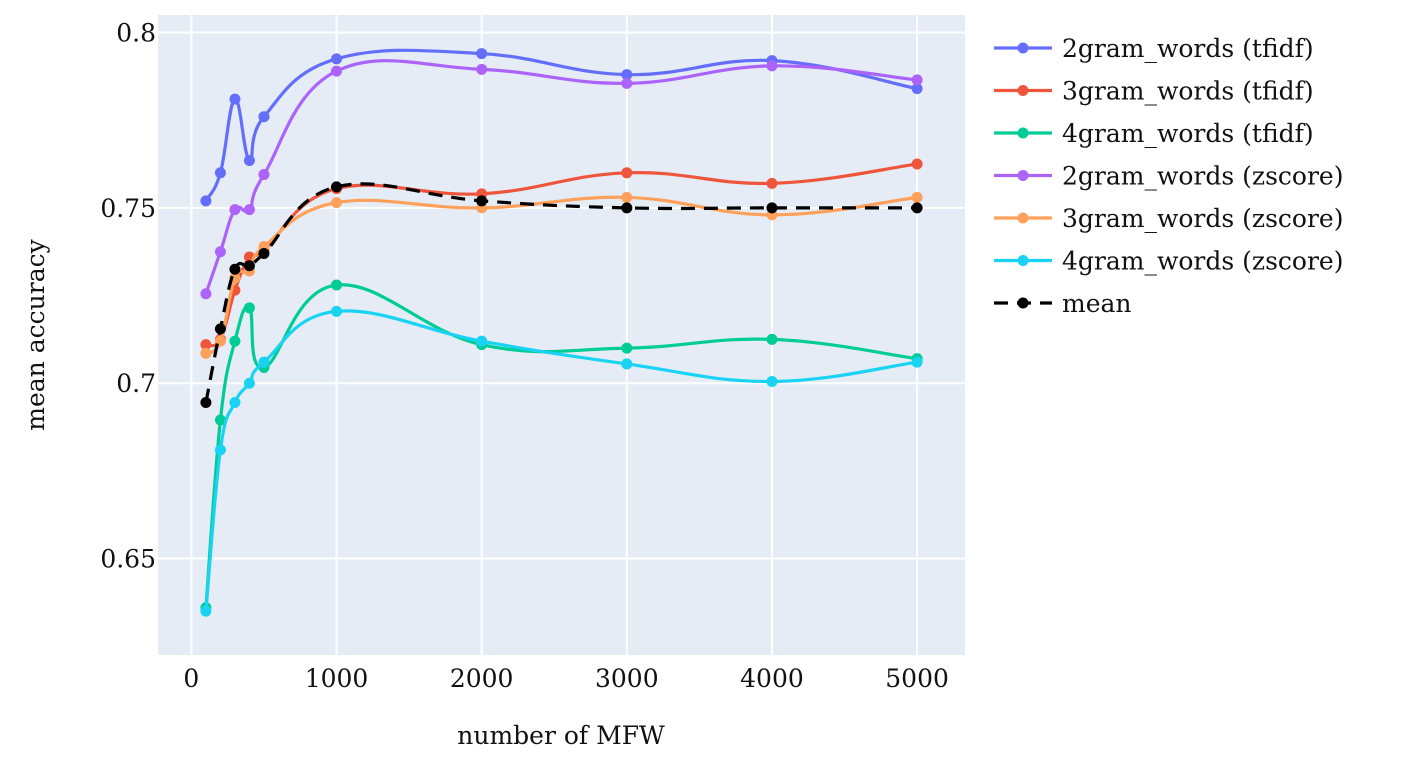  I want to click on legend-item: 2gram_words (zscore), so click(1168, 176).